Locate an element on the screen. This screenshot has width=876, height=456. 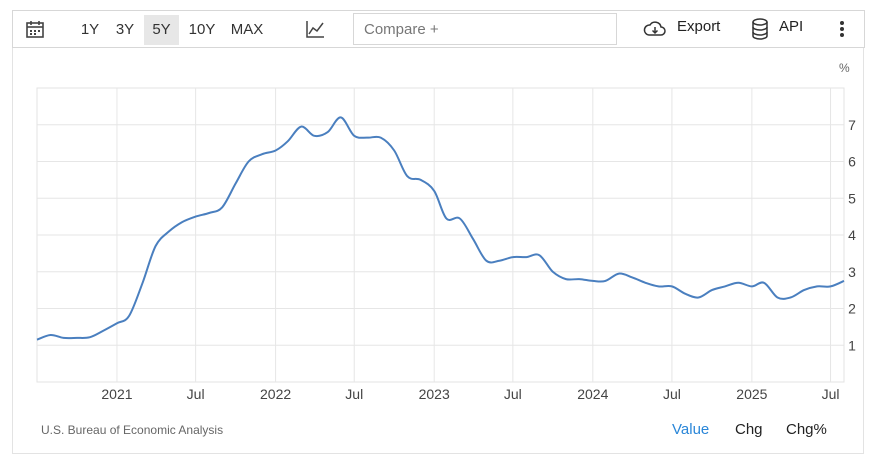
range-max-button: MAX is located at coordinates (247, 29).